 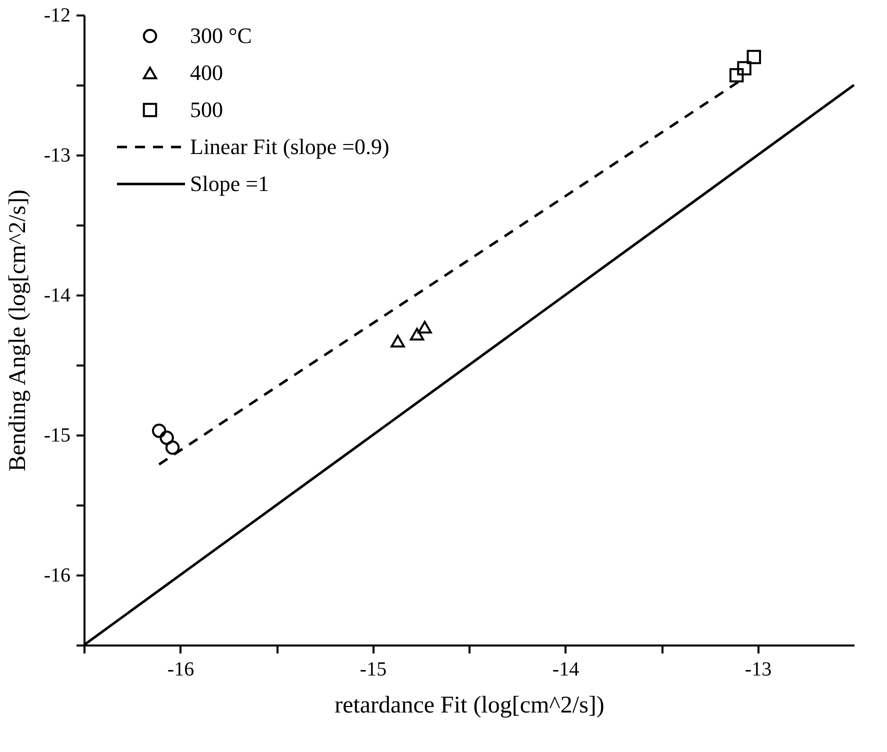 I want to click on y-tick-label: -16, so click(x=57, y=575).